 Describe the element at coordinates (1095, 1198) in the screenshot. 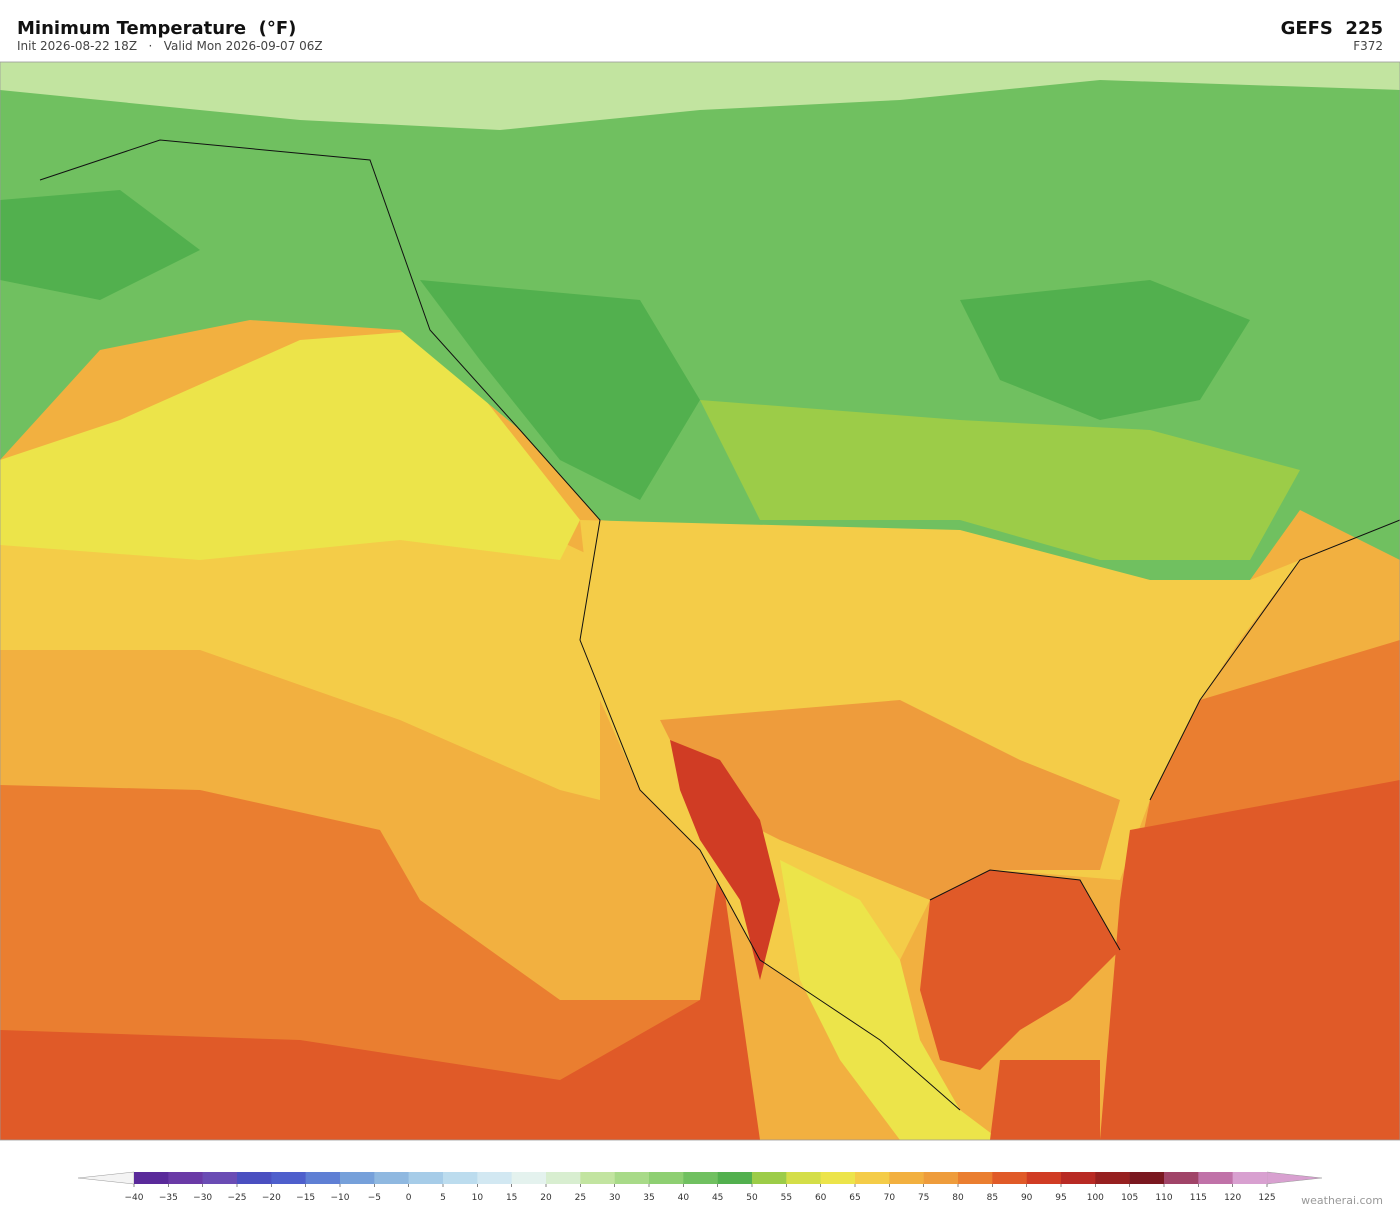

I see `colorbar-tick-label: 100` at that location.